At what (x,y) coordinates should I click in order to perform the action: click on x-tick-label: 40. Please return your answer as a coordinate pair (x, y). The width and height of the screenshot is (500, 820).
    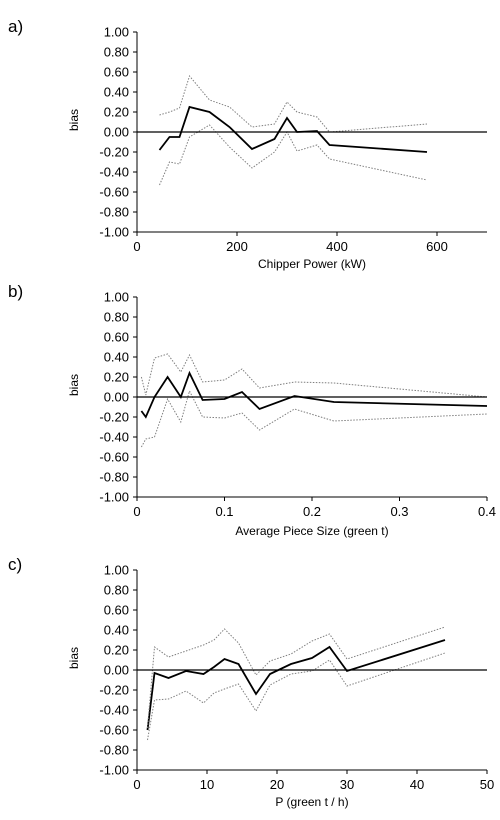
    Looking at the image, I should click on (417, 784).